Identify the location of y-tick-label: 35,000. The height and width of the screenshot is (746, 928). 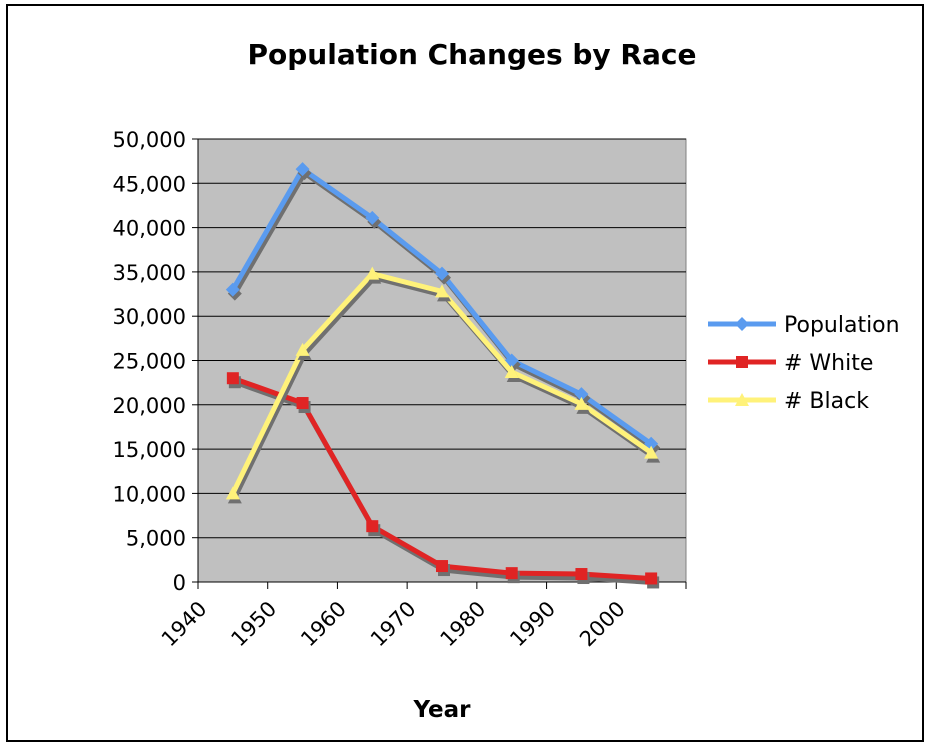
(149, 273).